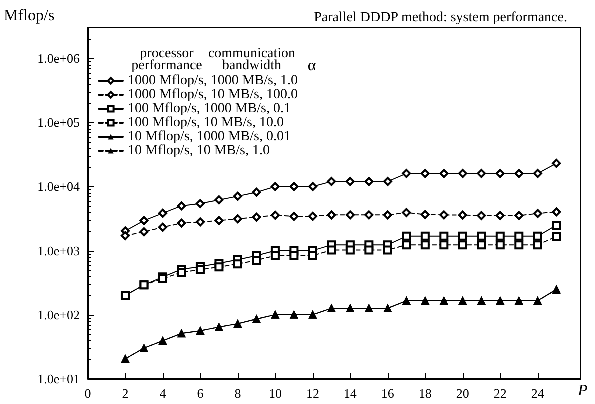  Describe the element at coordinates (29, 16) in the screenshot. I see `y-axis-title: Mflop/s` at that location.